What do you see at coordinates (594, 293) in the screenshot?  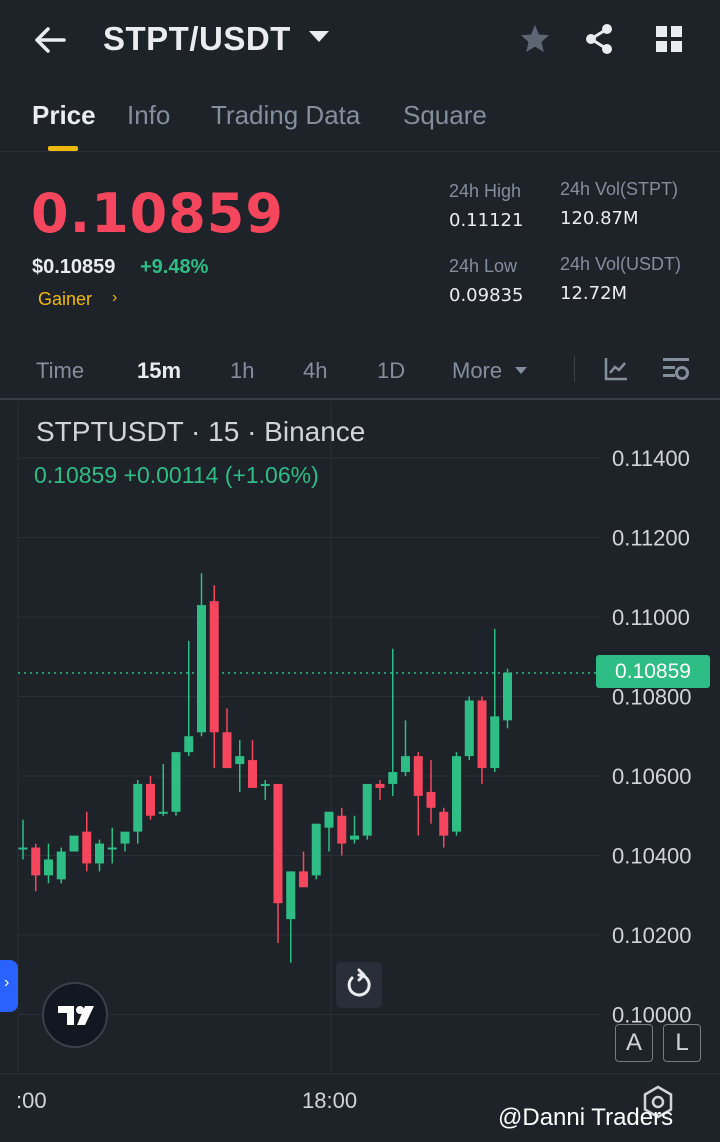 I see `stat-vol-quote-value: 12.72M` at bounding box center [594, 293].